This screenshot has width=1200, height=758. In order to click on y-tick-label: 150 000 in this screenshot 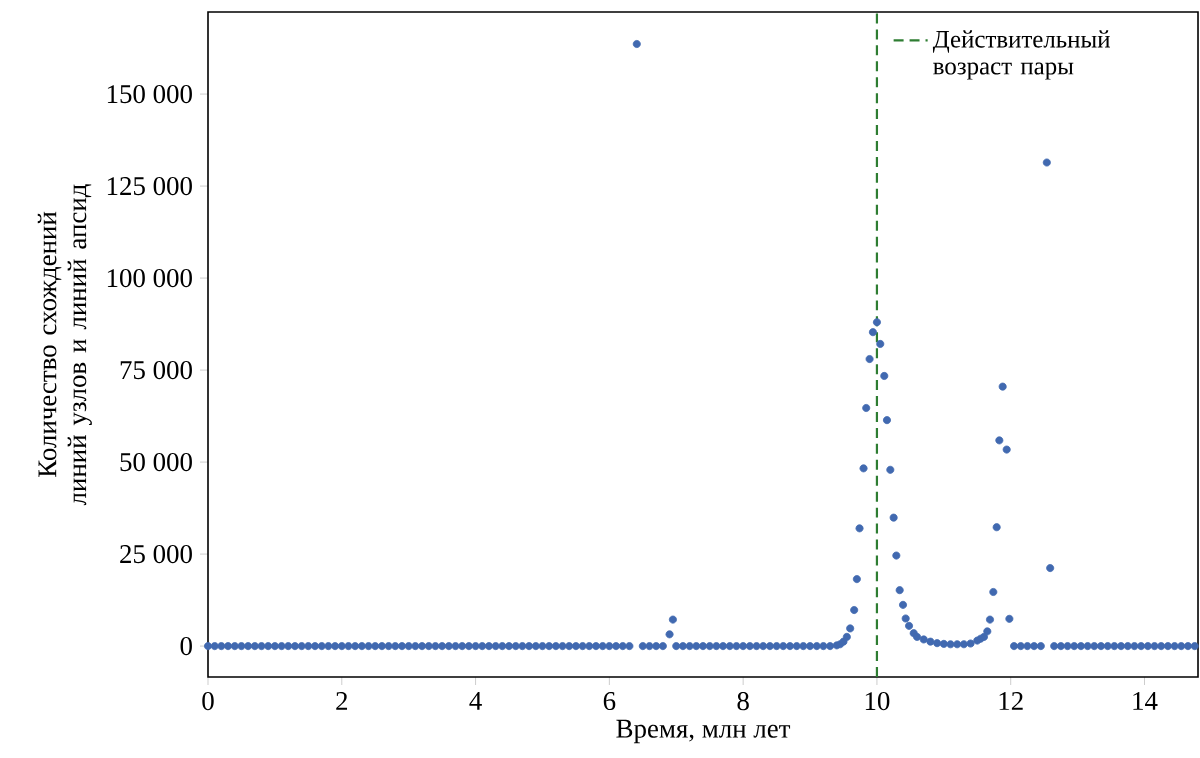, I will do `click(149, 94)`.